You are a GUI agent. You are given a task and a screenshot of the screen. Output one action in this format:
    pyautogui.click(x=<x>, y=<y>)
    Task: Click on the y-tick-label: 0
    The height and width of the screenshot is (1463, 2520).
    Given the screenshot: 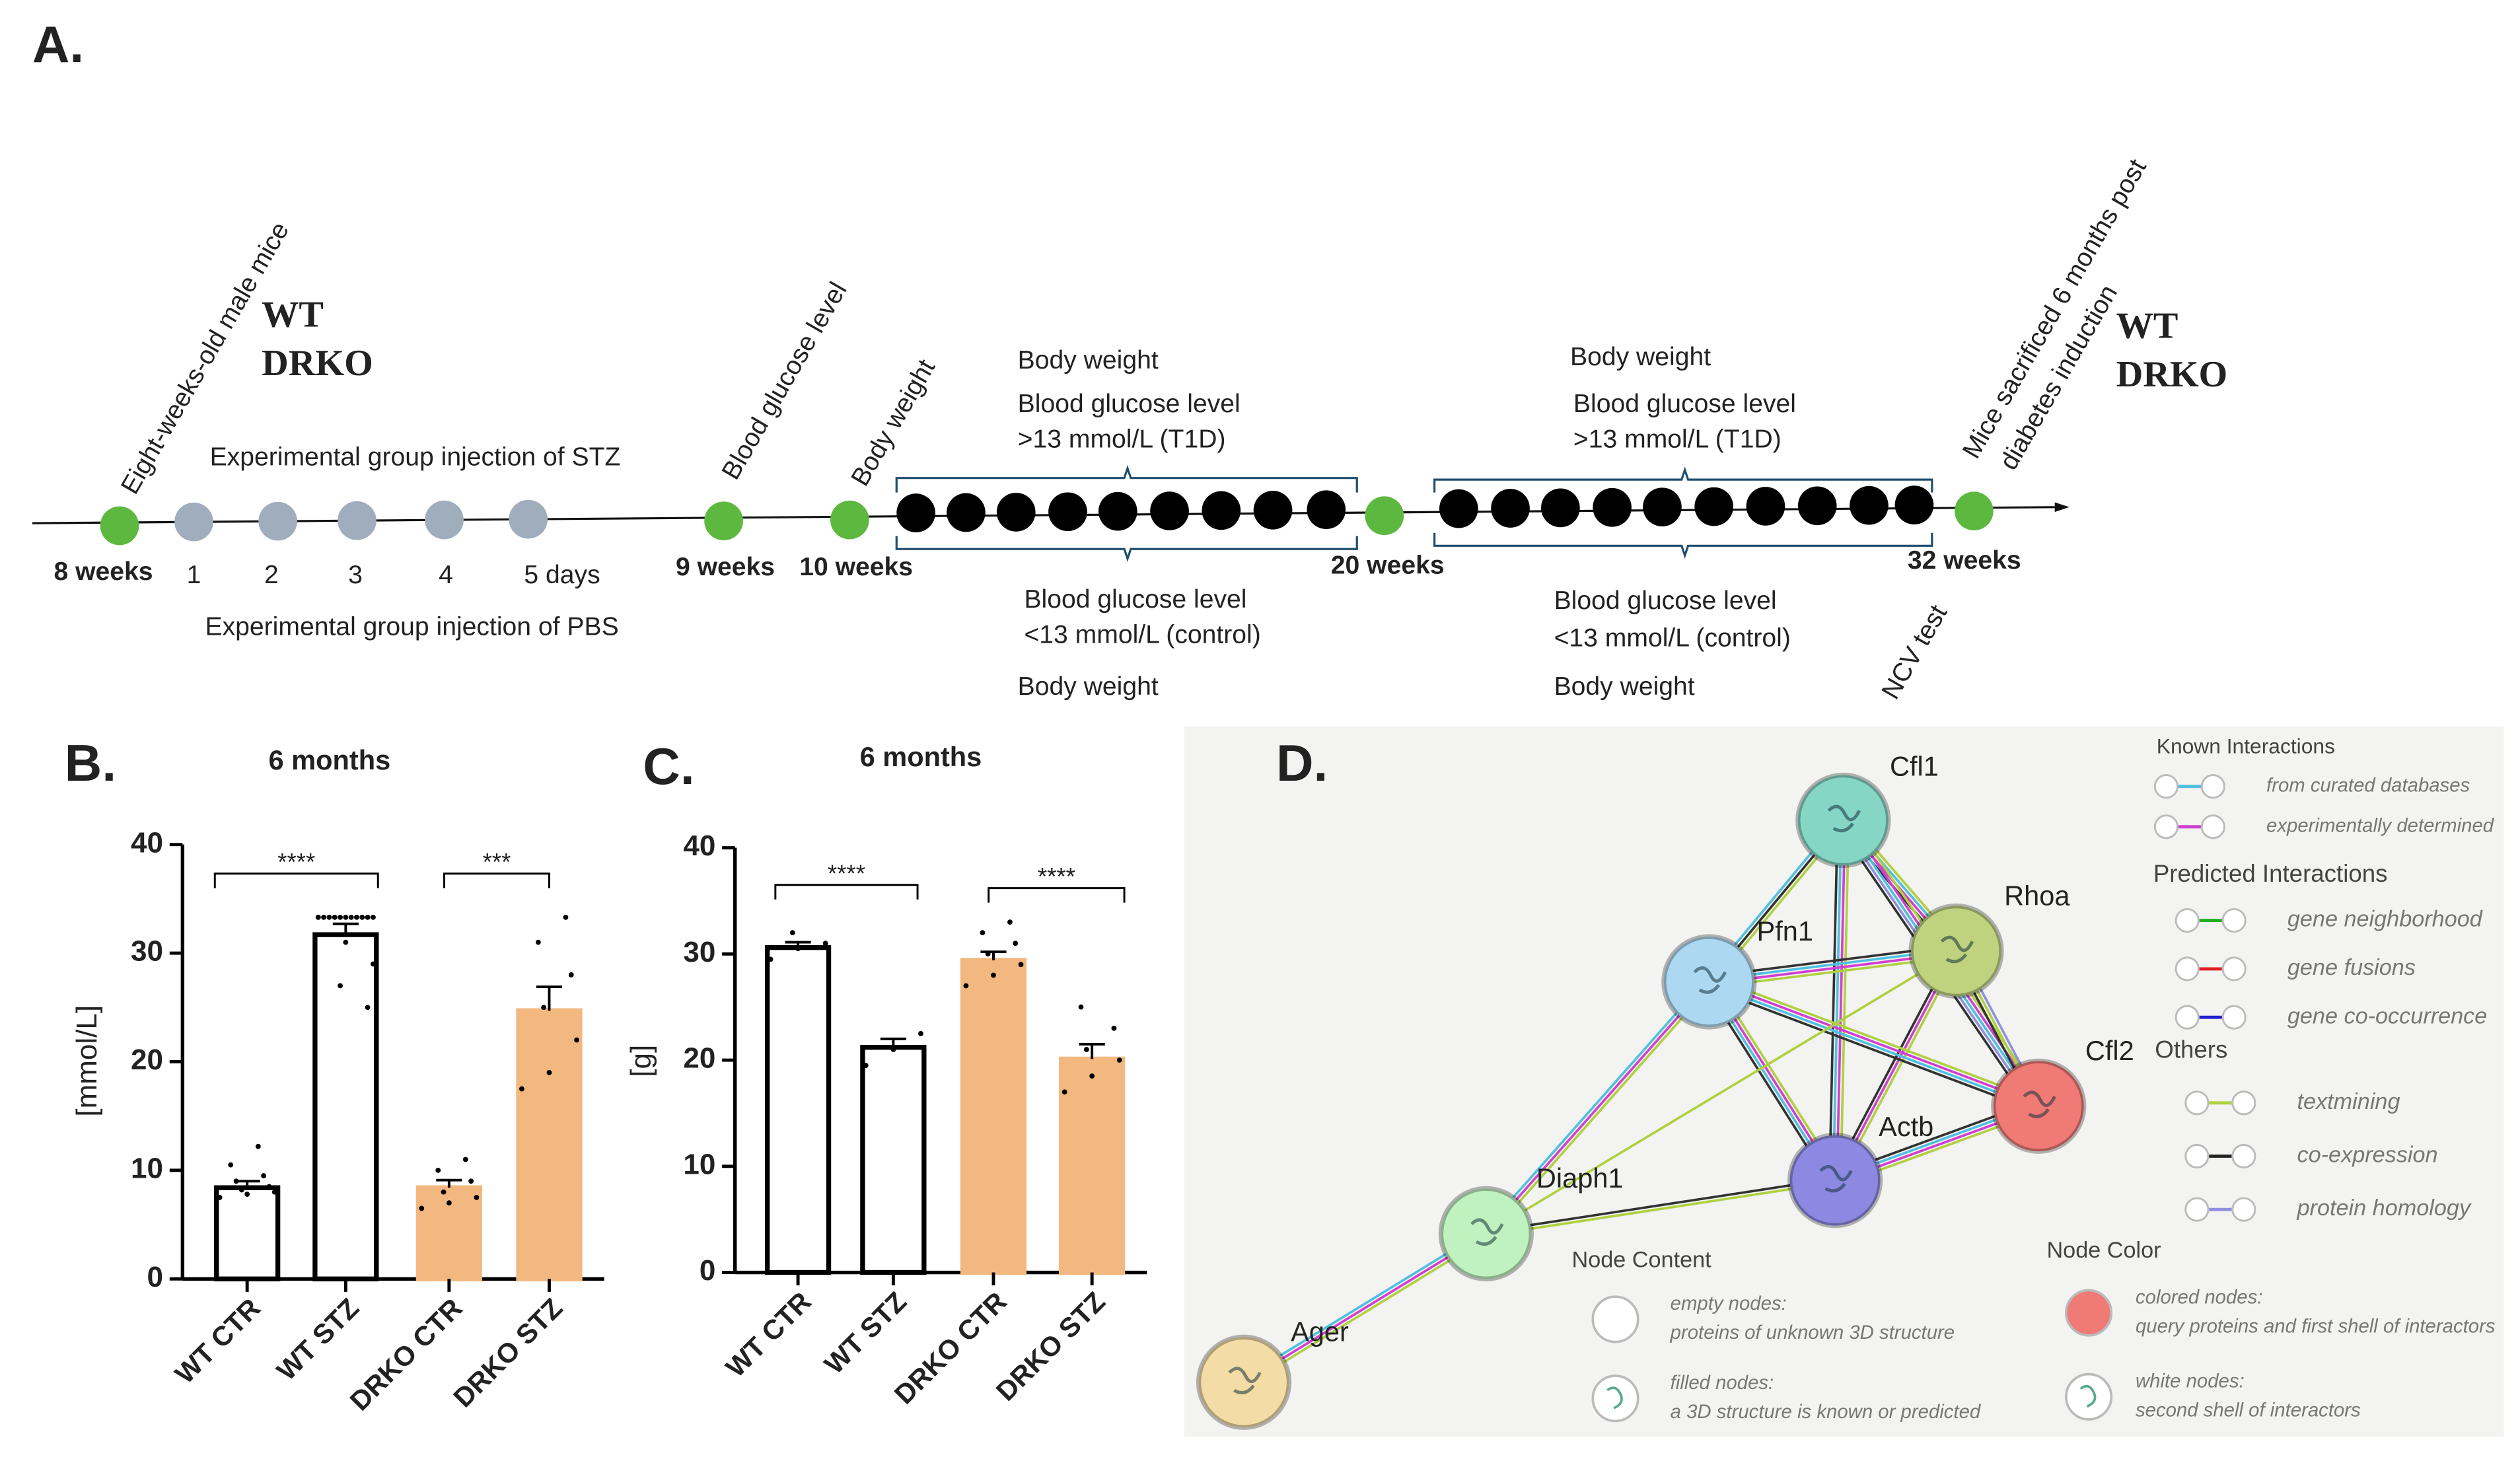 What is the action you would take?
    pyautogui.click(x=155, y=1277)
    